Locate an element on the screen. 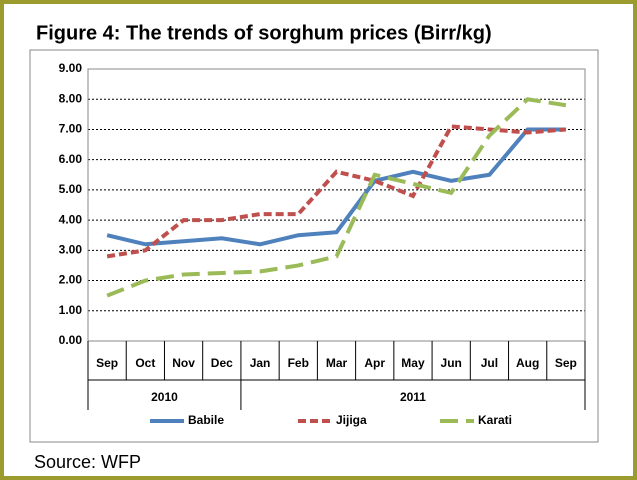 The width and height of the screenshot is (637, 480). x-tick-label: Mar is located at coordinates (337, 363).